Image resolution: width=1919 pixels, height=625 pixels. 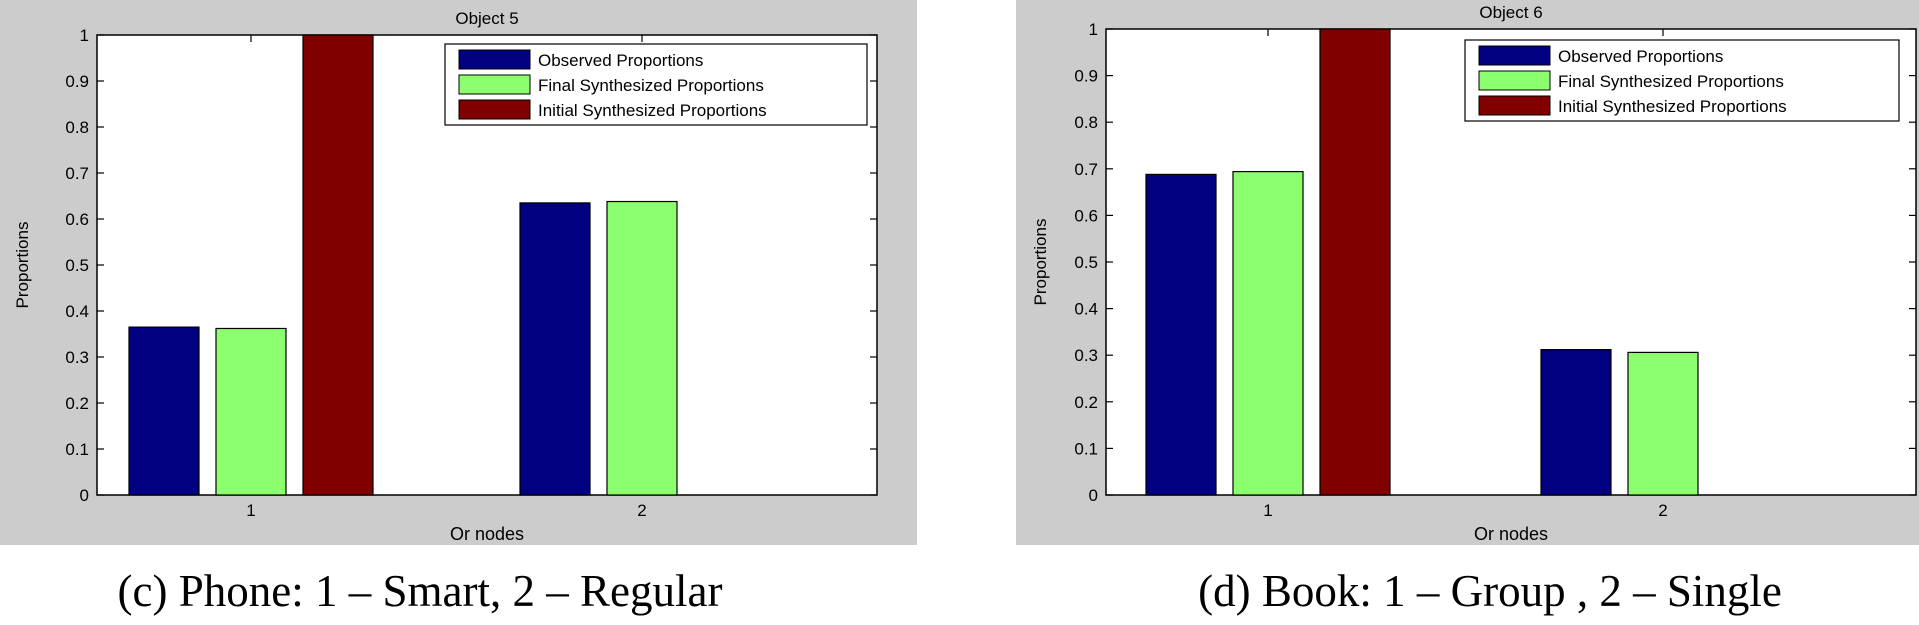 What do you see at coordinates (420, 591) in the screenshot?
I see `figure-caption-c: (c) Phone: 1 – Smart, 2 – Regular` at bounding box center [420, 591].